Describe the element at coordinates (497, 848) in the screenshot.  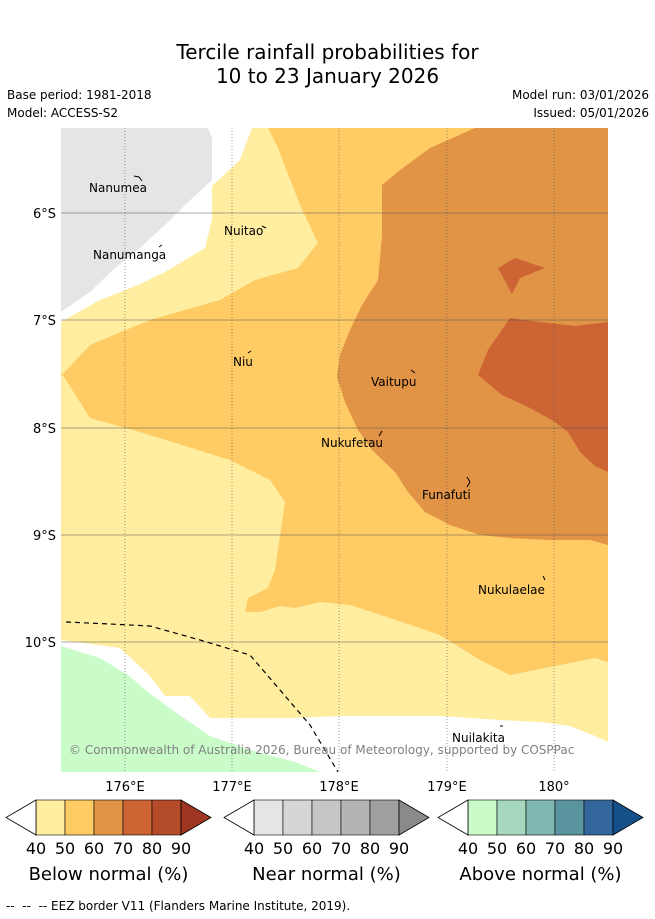
I see `above-normal-tick-label: 50` at that location.